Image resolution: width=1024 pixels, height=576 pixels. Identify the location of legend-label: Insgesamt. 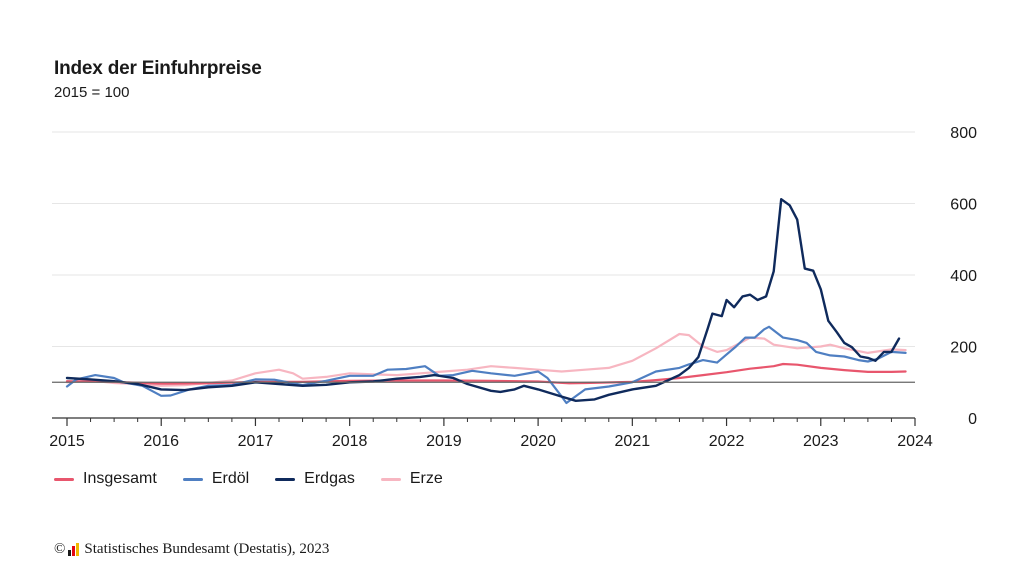
(120, 478).